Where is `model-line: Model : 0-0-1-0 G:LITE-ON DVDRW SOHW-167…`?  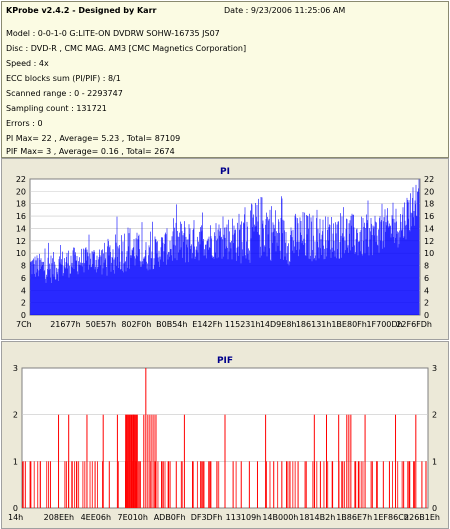
model-line: Model : 0-0-1-0 G:LITE-ON DVDRW SOHW-167… is located at coordinates (113, 33).